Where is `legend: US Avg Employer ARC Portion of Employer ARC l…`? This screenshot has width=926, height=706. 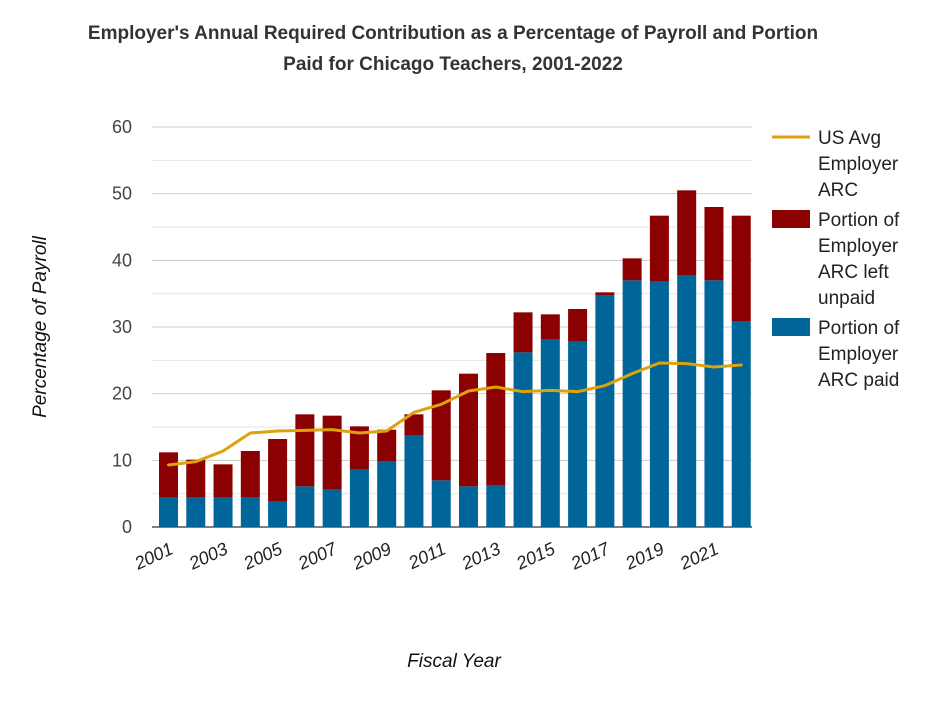 legend: US Avg Employer ARC Portion of Employer ARC l… is located at coordinates (836, 259).